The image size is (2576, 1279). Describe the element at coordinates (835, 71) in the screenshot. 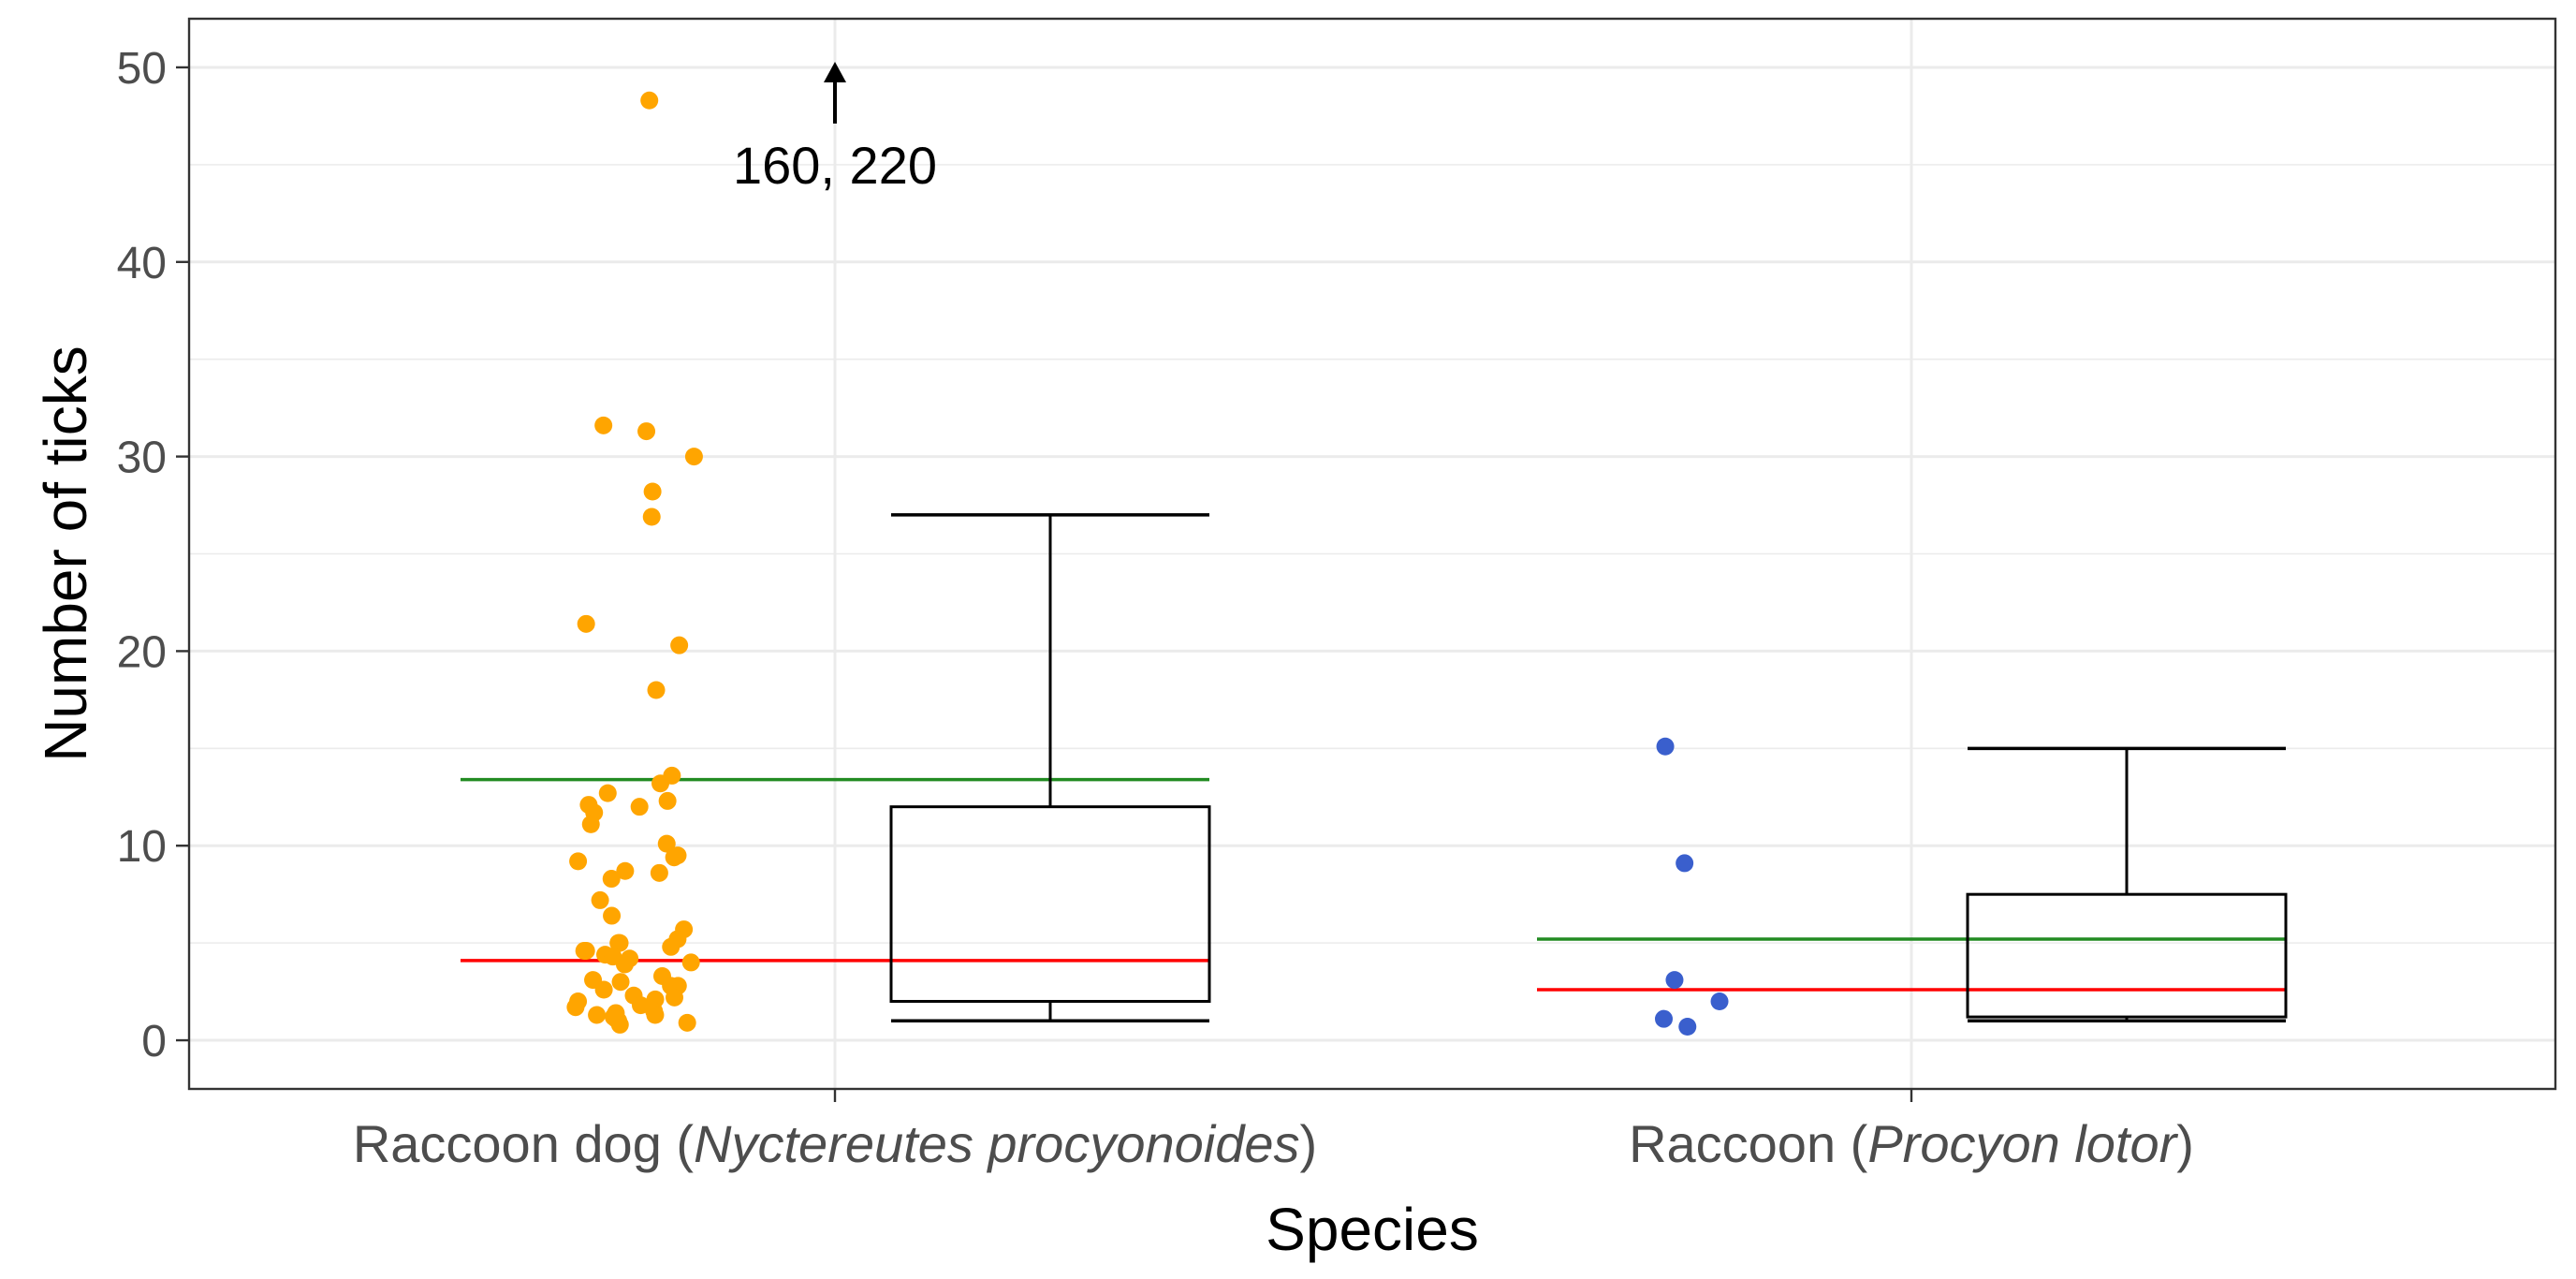

I see `offscale-arrow-head` at that location.